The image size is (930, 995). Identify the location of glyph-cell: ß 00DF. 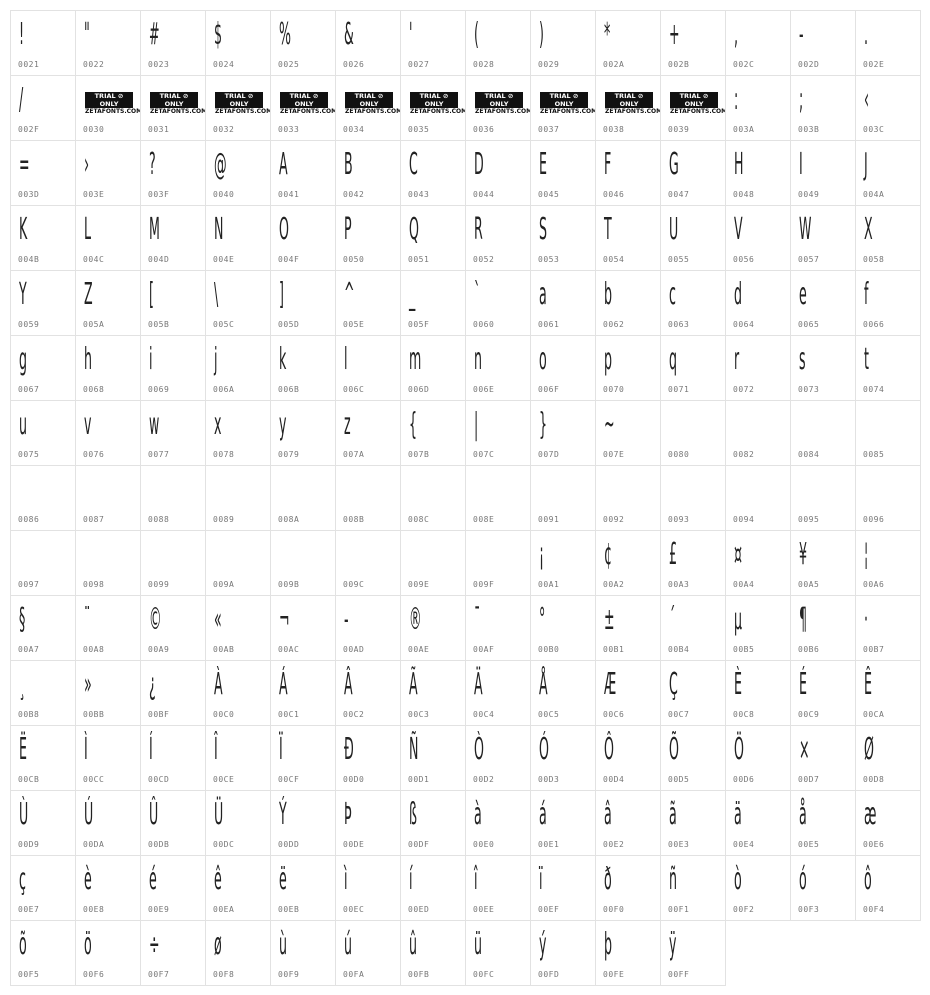
(433, 823).